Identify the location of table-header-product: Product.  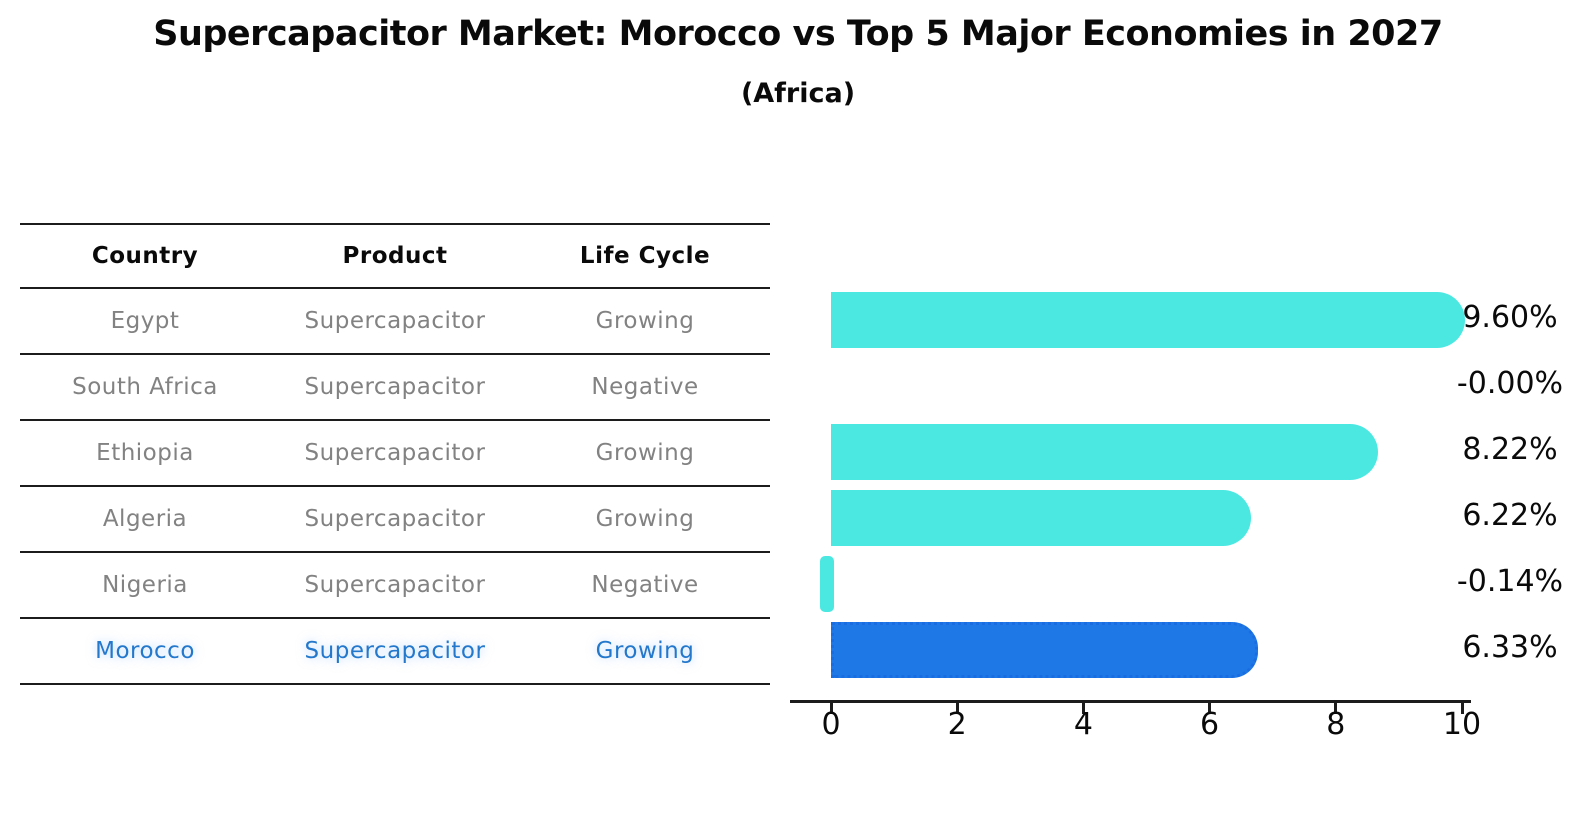
(395, 256).